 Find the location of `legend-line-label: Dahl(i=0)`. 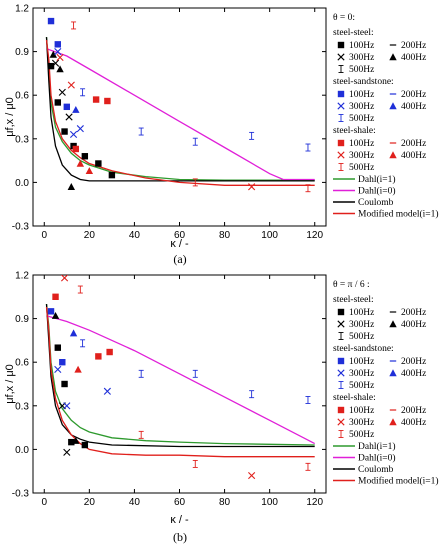

legend-line-label: Dahl(i=0) is located at coordinates (377, 191).